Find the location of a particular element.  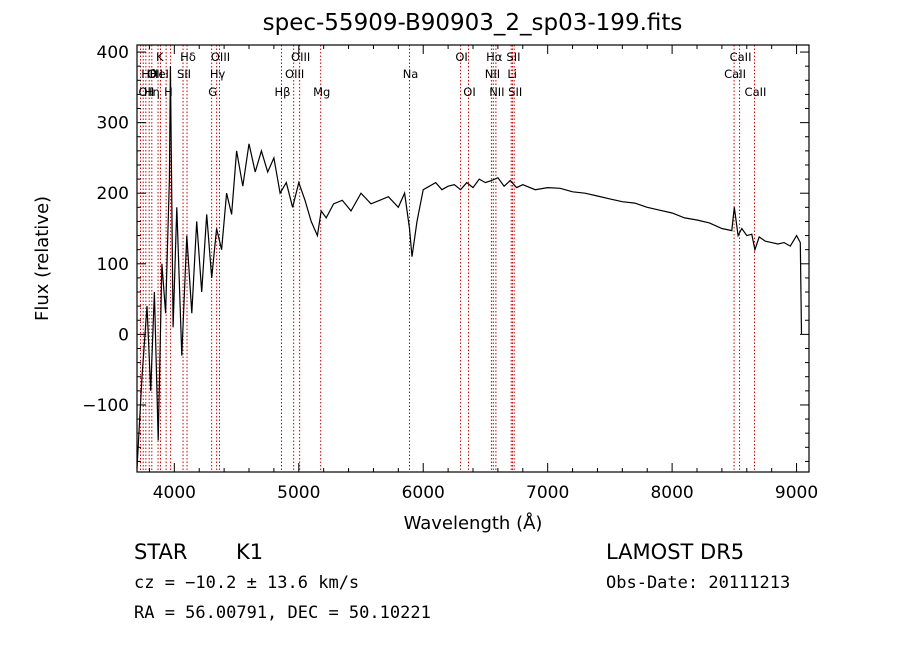

x-tick-label: 7000 is located at coordinates (547, 493).